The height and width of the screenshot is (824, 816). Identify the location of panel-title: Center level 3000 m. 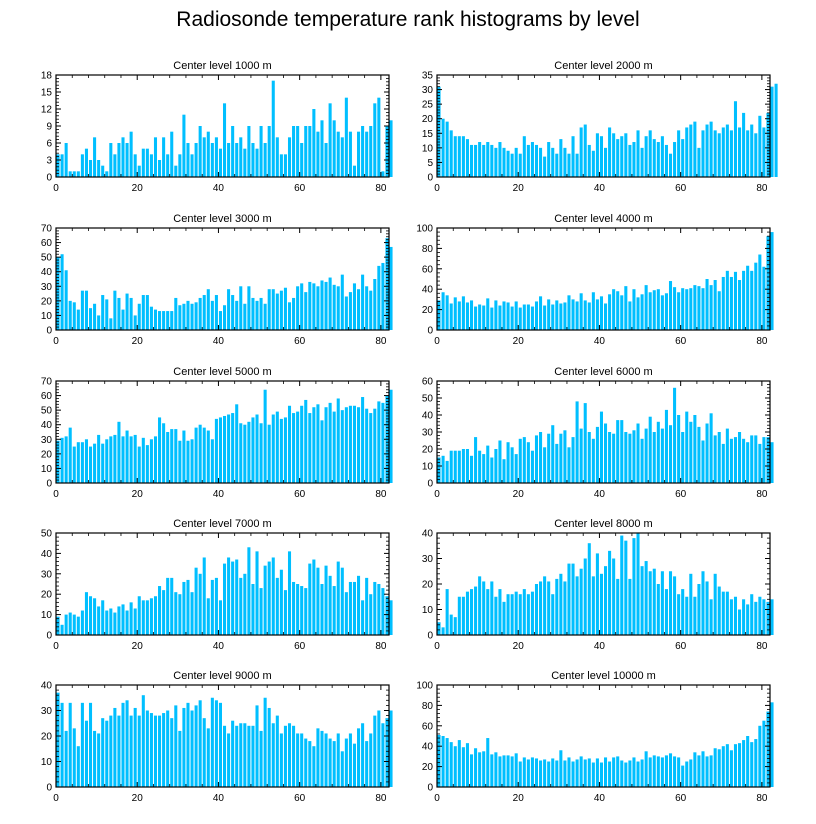
(222, 219).